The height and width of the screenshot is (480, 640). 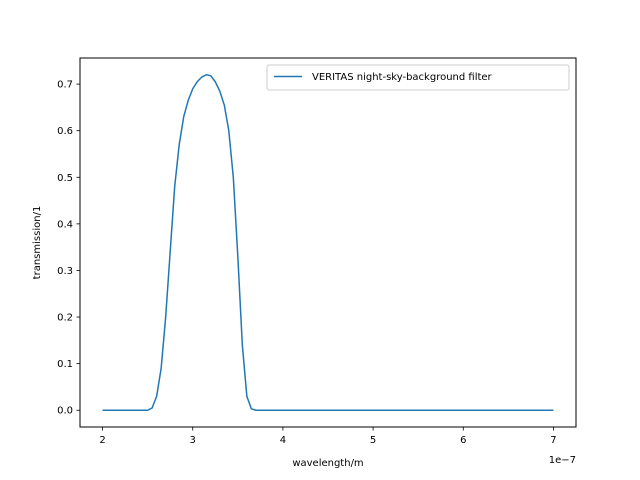 I want to click on x-axis-offset-text: 1e−7, so click(x=562, y=460).